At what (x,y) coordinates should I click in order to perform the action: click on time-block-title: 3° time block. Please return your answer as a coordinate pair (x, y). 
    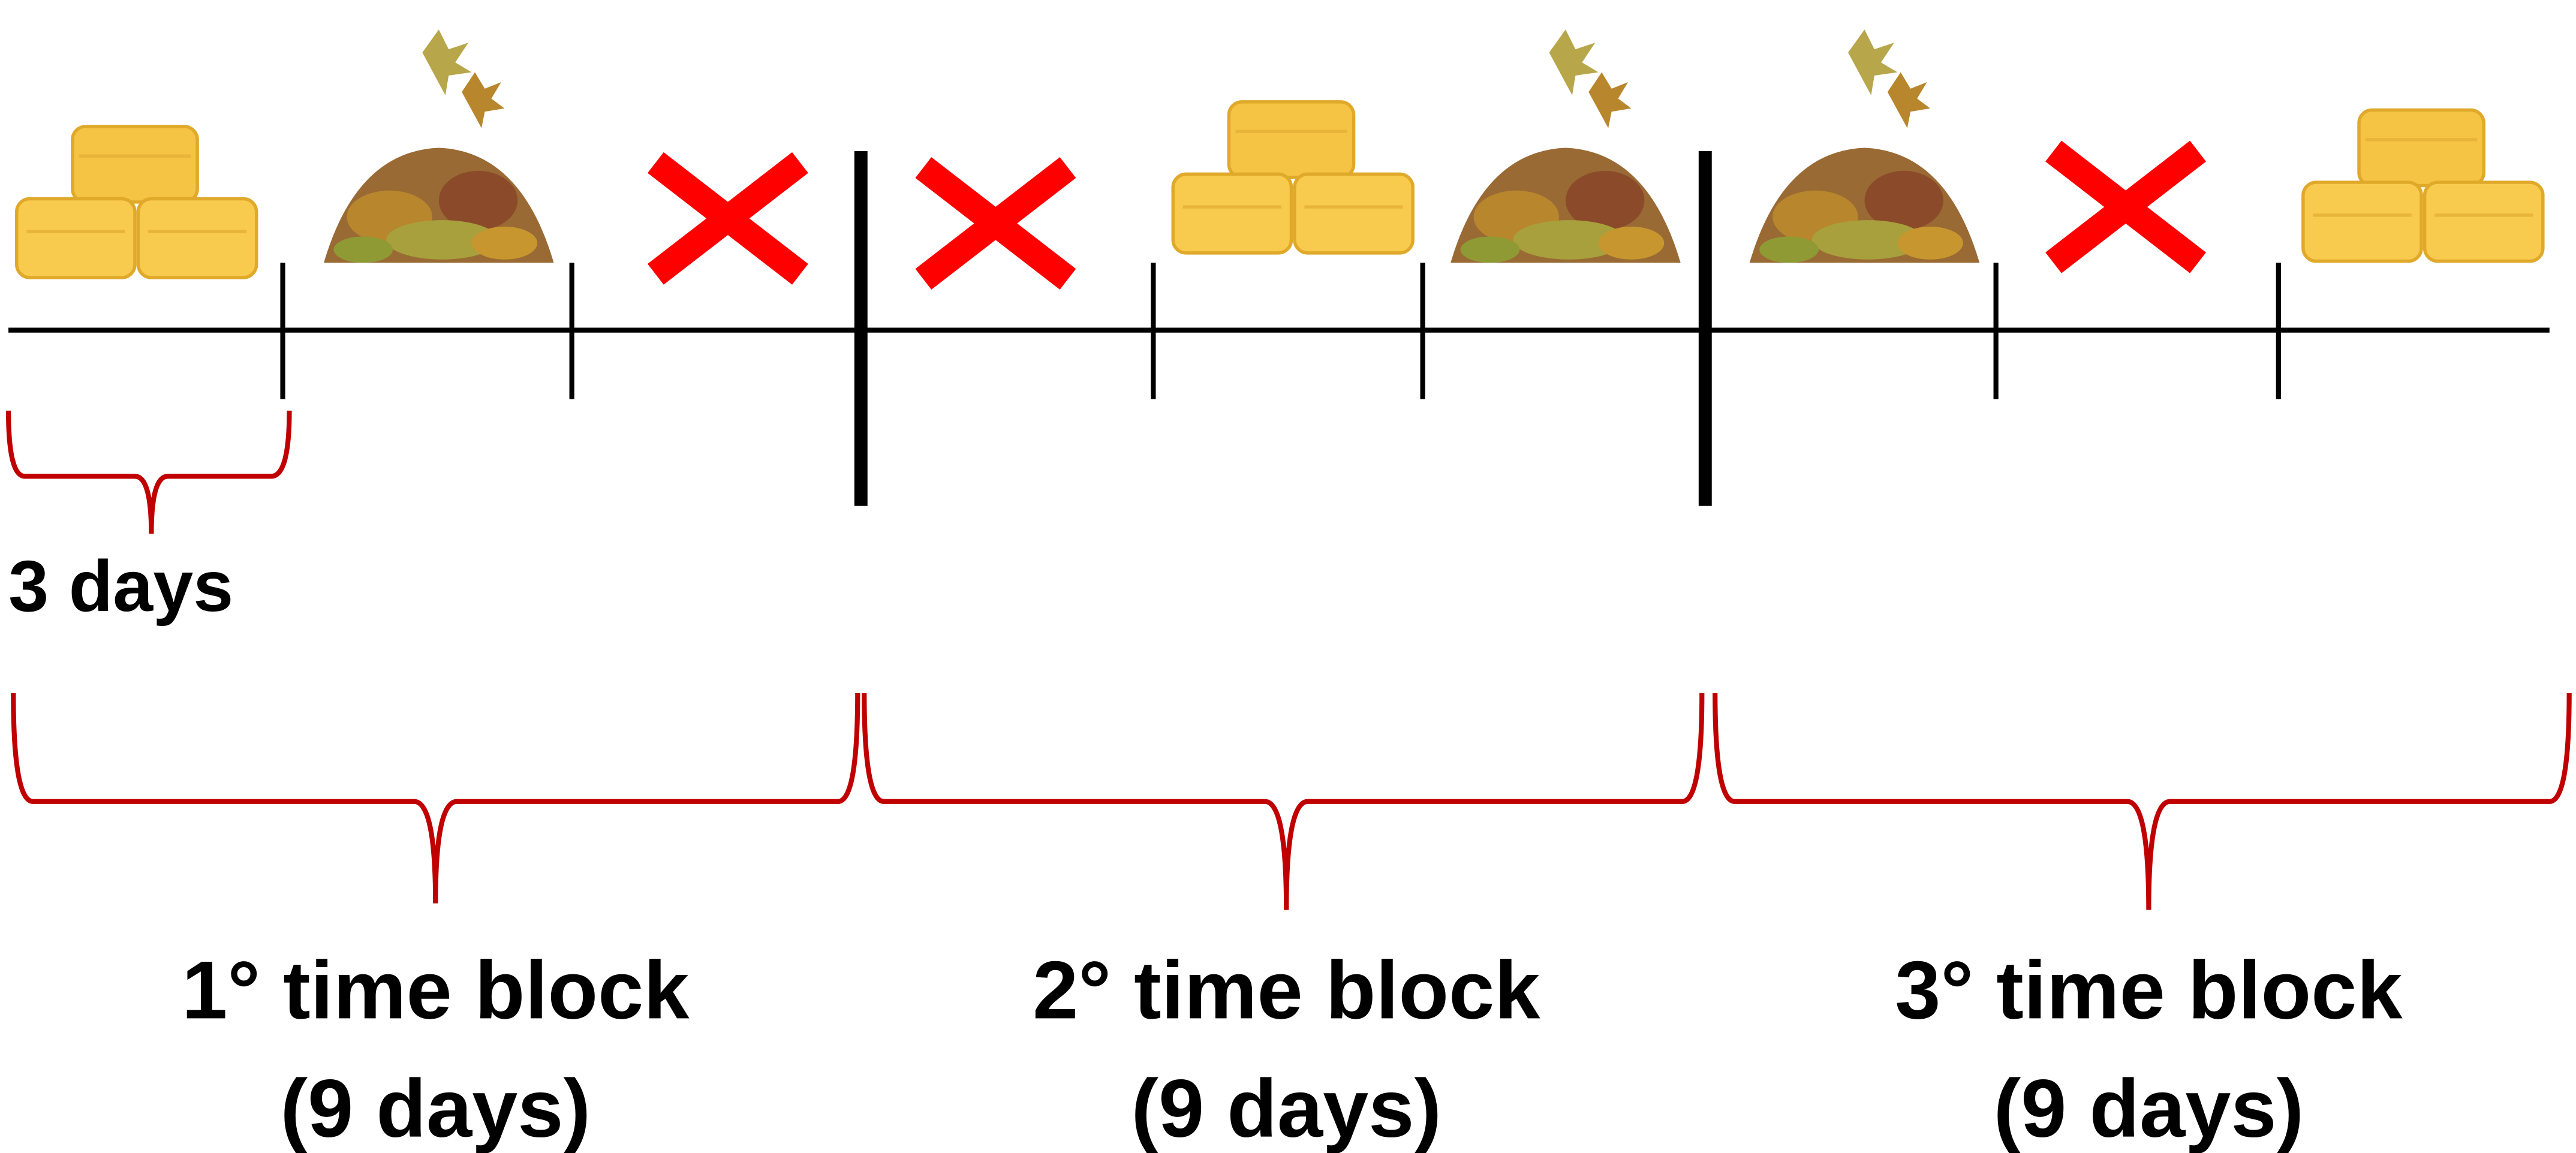
    Looking at the image, I should click on (2149, 990).